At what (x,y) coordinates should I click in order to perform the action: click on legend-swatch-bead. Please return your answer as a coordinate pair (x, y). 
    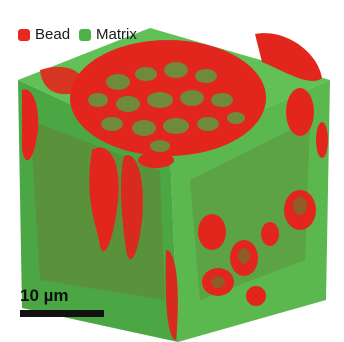
    Looking at the image, I should click on (24, 35).